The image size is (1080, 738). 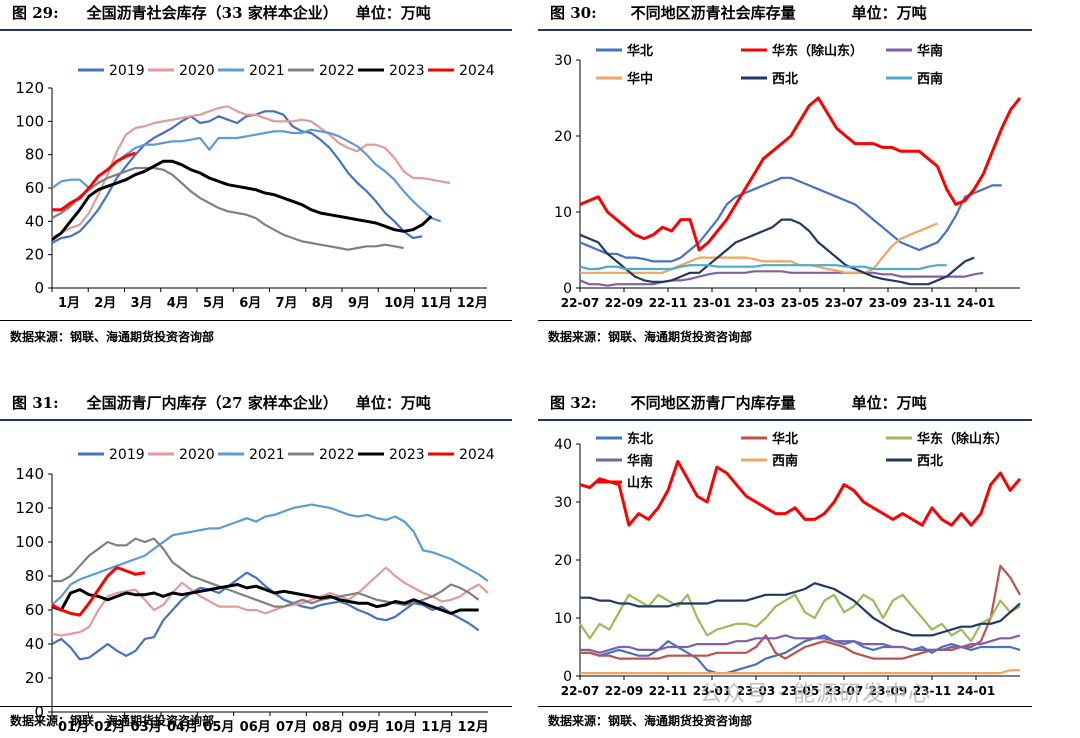 I want to click on series-line-华北, so click(x=800, y=612).